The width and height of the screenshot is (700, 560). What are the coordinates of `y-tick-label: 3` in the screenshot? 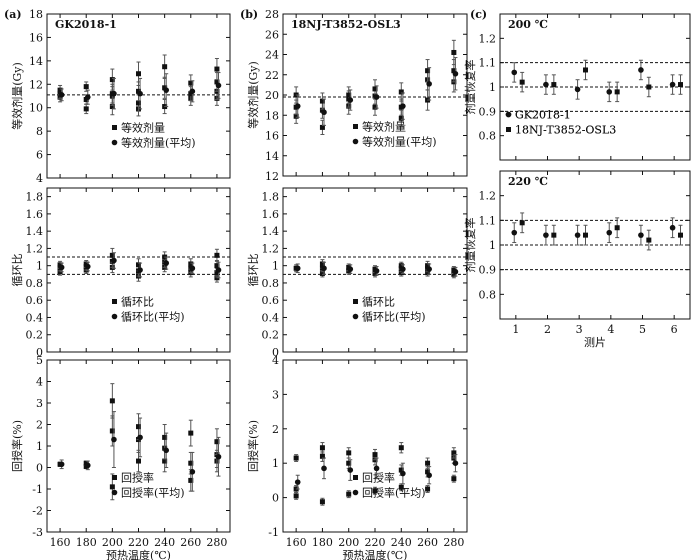 It's located at (275, 394).